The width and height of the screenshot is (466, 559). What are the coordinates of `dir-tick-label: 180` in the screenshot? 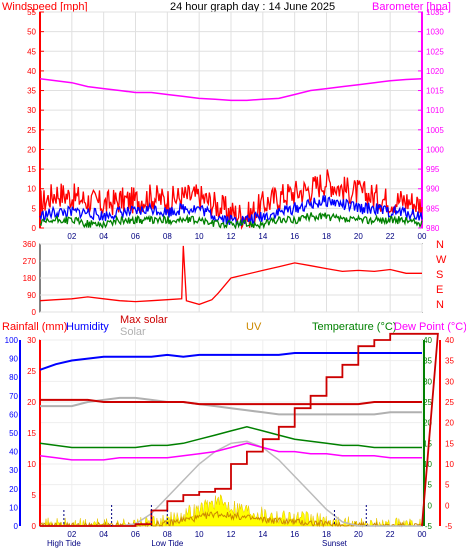 It's located at (30, 278).